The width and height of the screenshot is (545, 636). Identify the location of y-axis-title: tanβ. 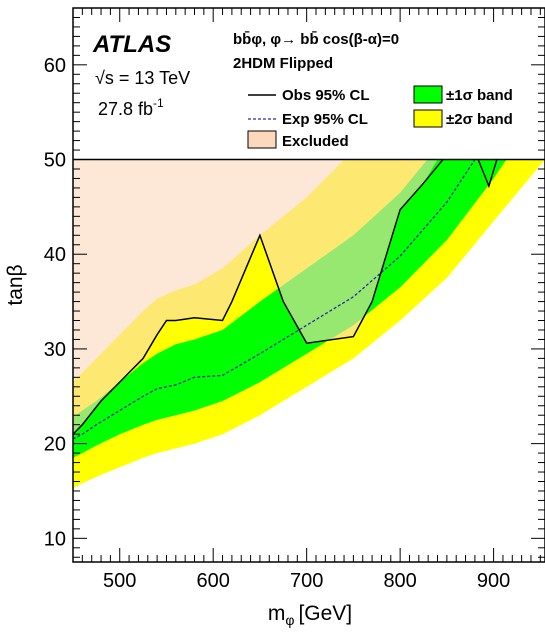
(15, 284).